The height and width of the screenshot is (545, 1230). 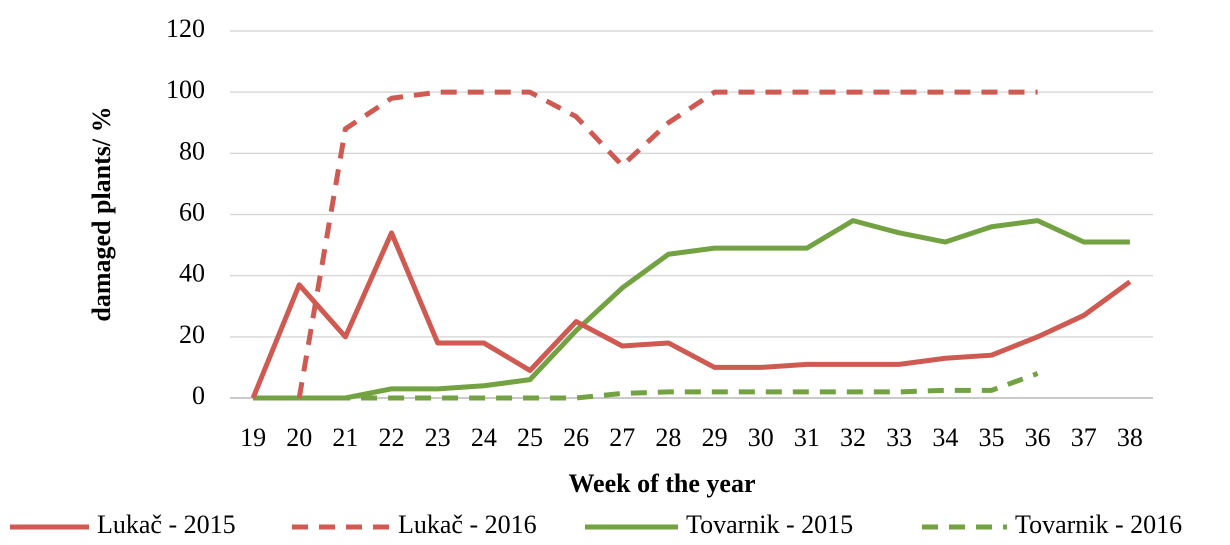 What do you see at coordinates (192, 211) in the screenshot?
I see `y-tick-label: 60` at bounding box center [192, 211].